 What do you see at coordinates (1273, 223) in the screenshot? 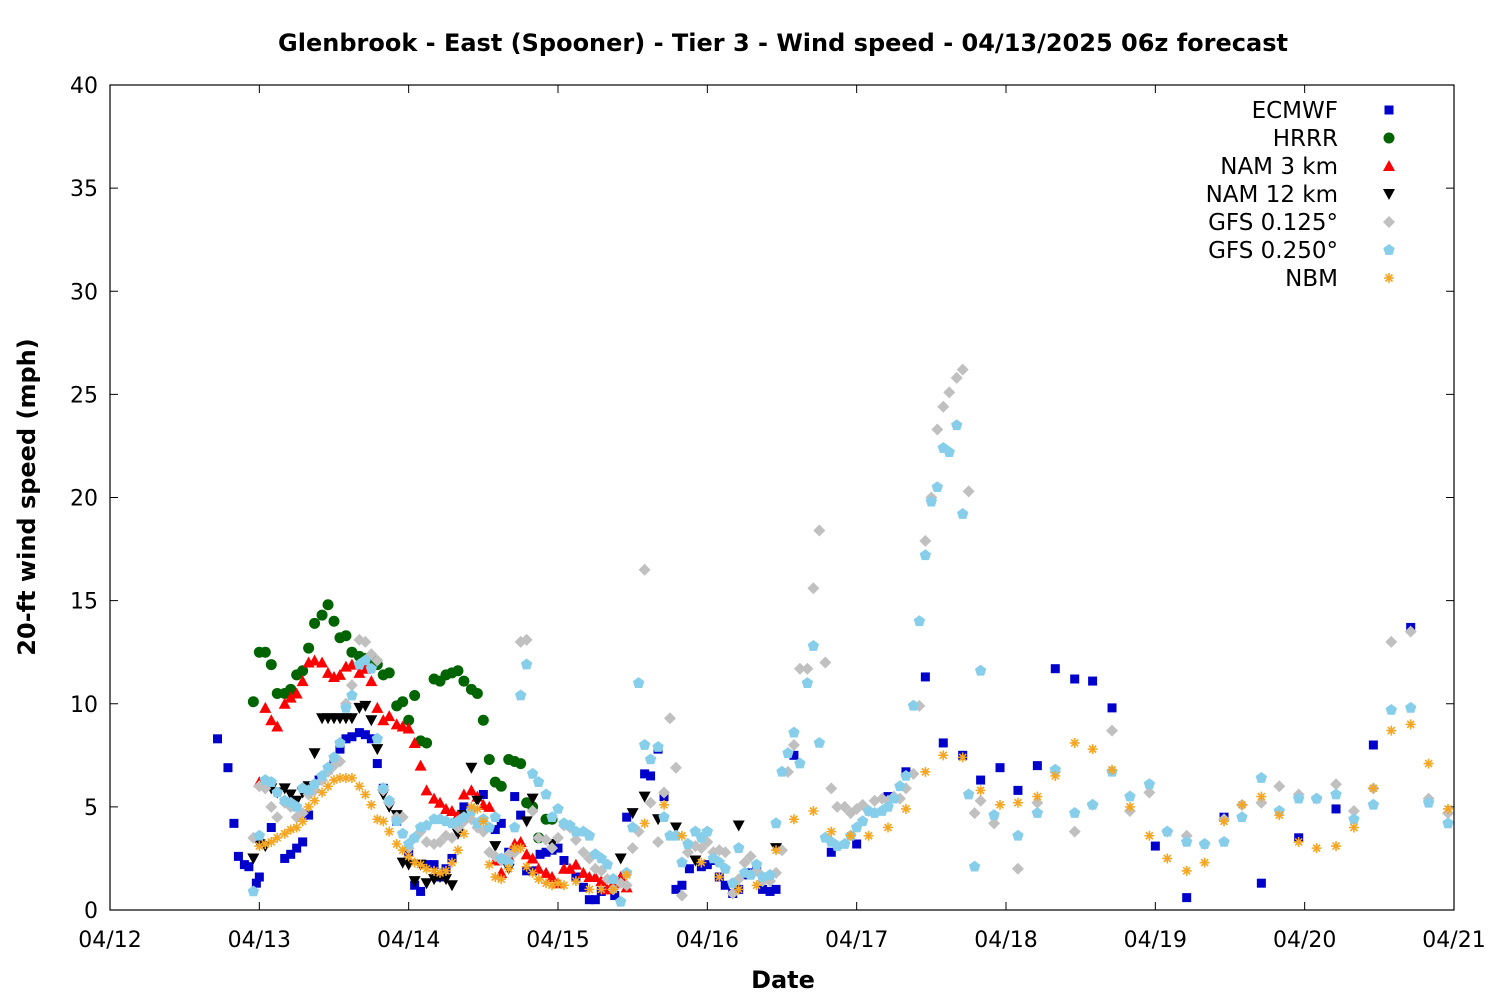
I see `legend-label: GFS 0.125°` at bounding box center [1273, 223].